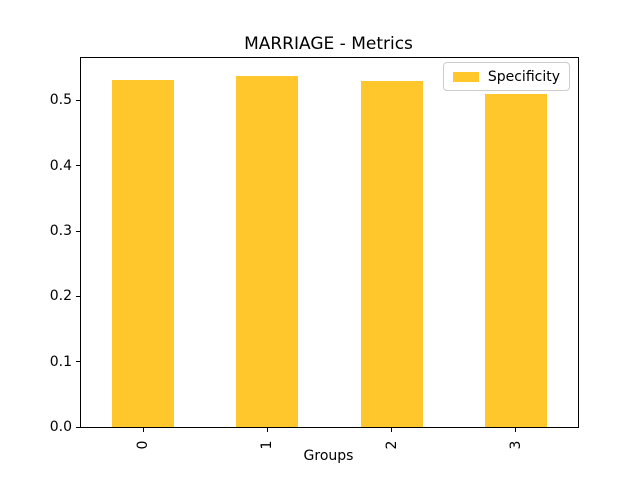 Image resolution: width=640 pixels, height=480 pixels. Describe the element at coordinates (60, 165) in the screenshot. I see `y-tick-label: 0.4` at that location.